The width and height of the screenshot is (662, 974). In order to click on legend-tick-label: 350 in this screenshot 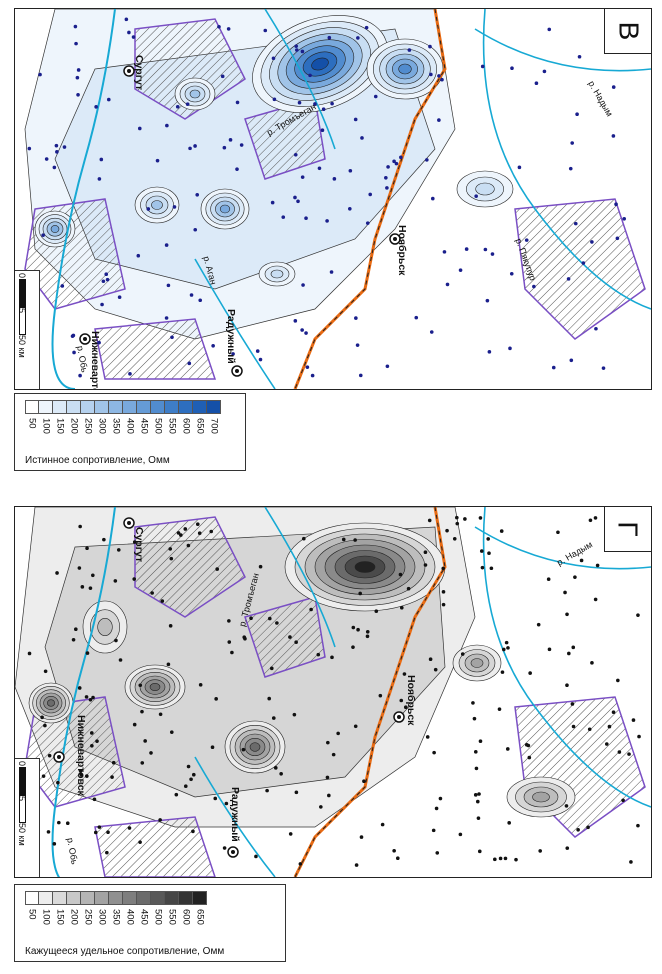, I will do `click(116, 426)`.